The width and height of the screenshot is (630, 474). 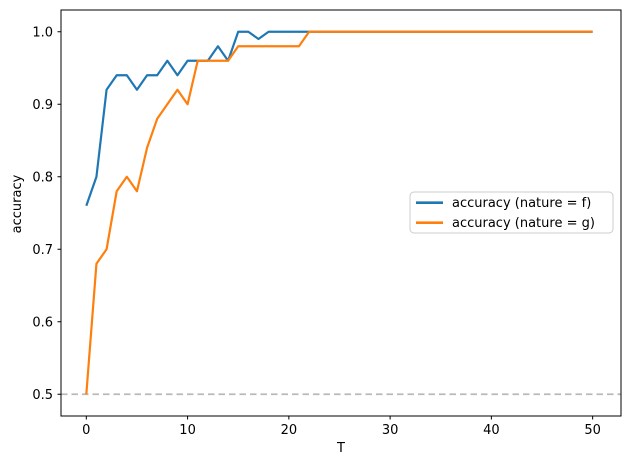 What do you see at coordinates (340, 448) in the screenshot?
I see `x-axis-label: T` at bounding box center [340, 448].